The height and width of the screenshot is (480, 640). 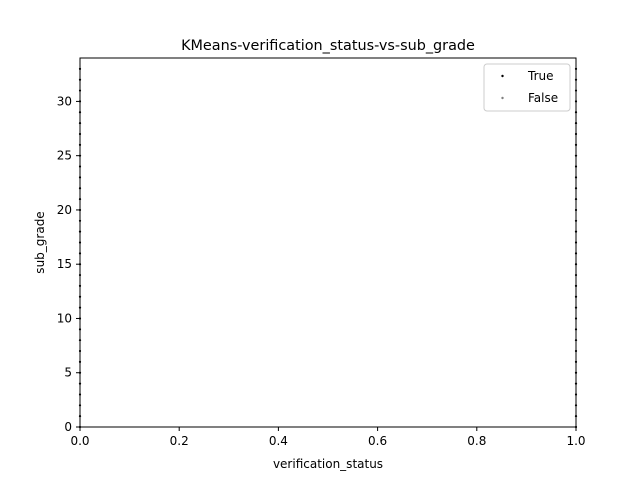 What do you see at coordinates (40, 242) in the screenshot?
I see `y-axis-label: sub_grade` at bounding box center [40, 242].